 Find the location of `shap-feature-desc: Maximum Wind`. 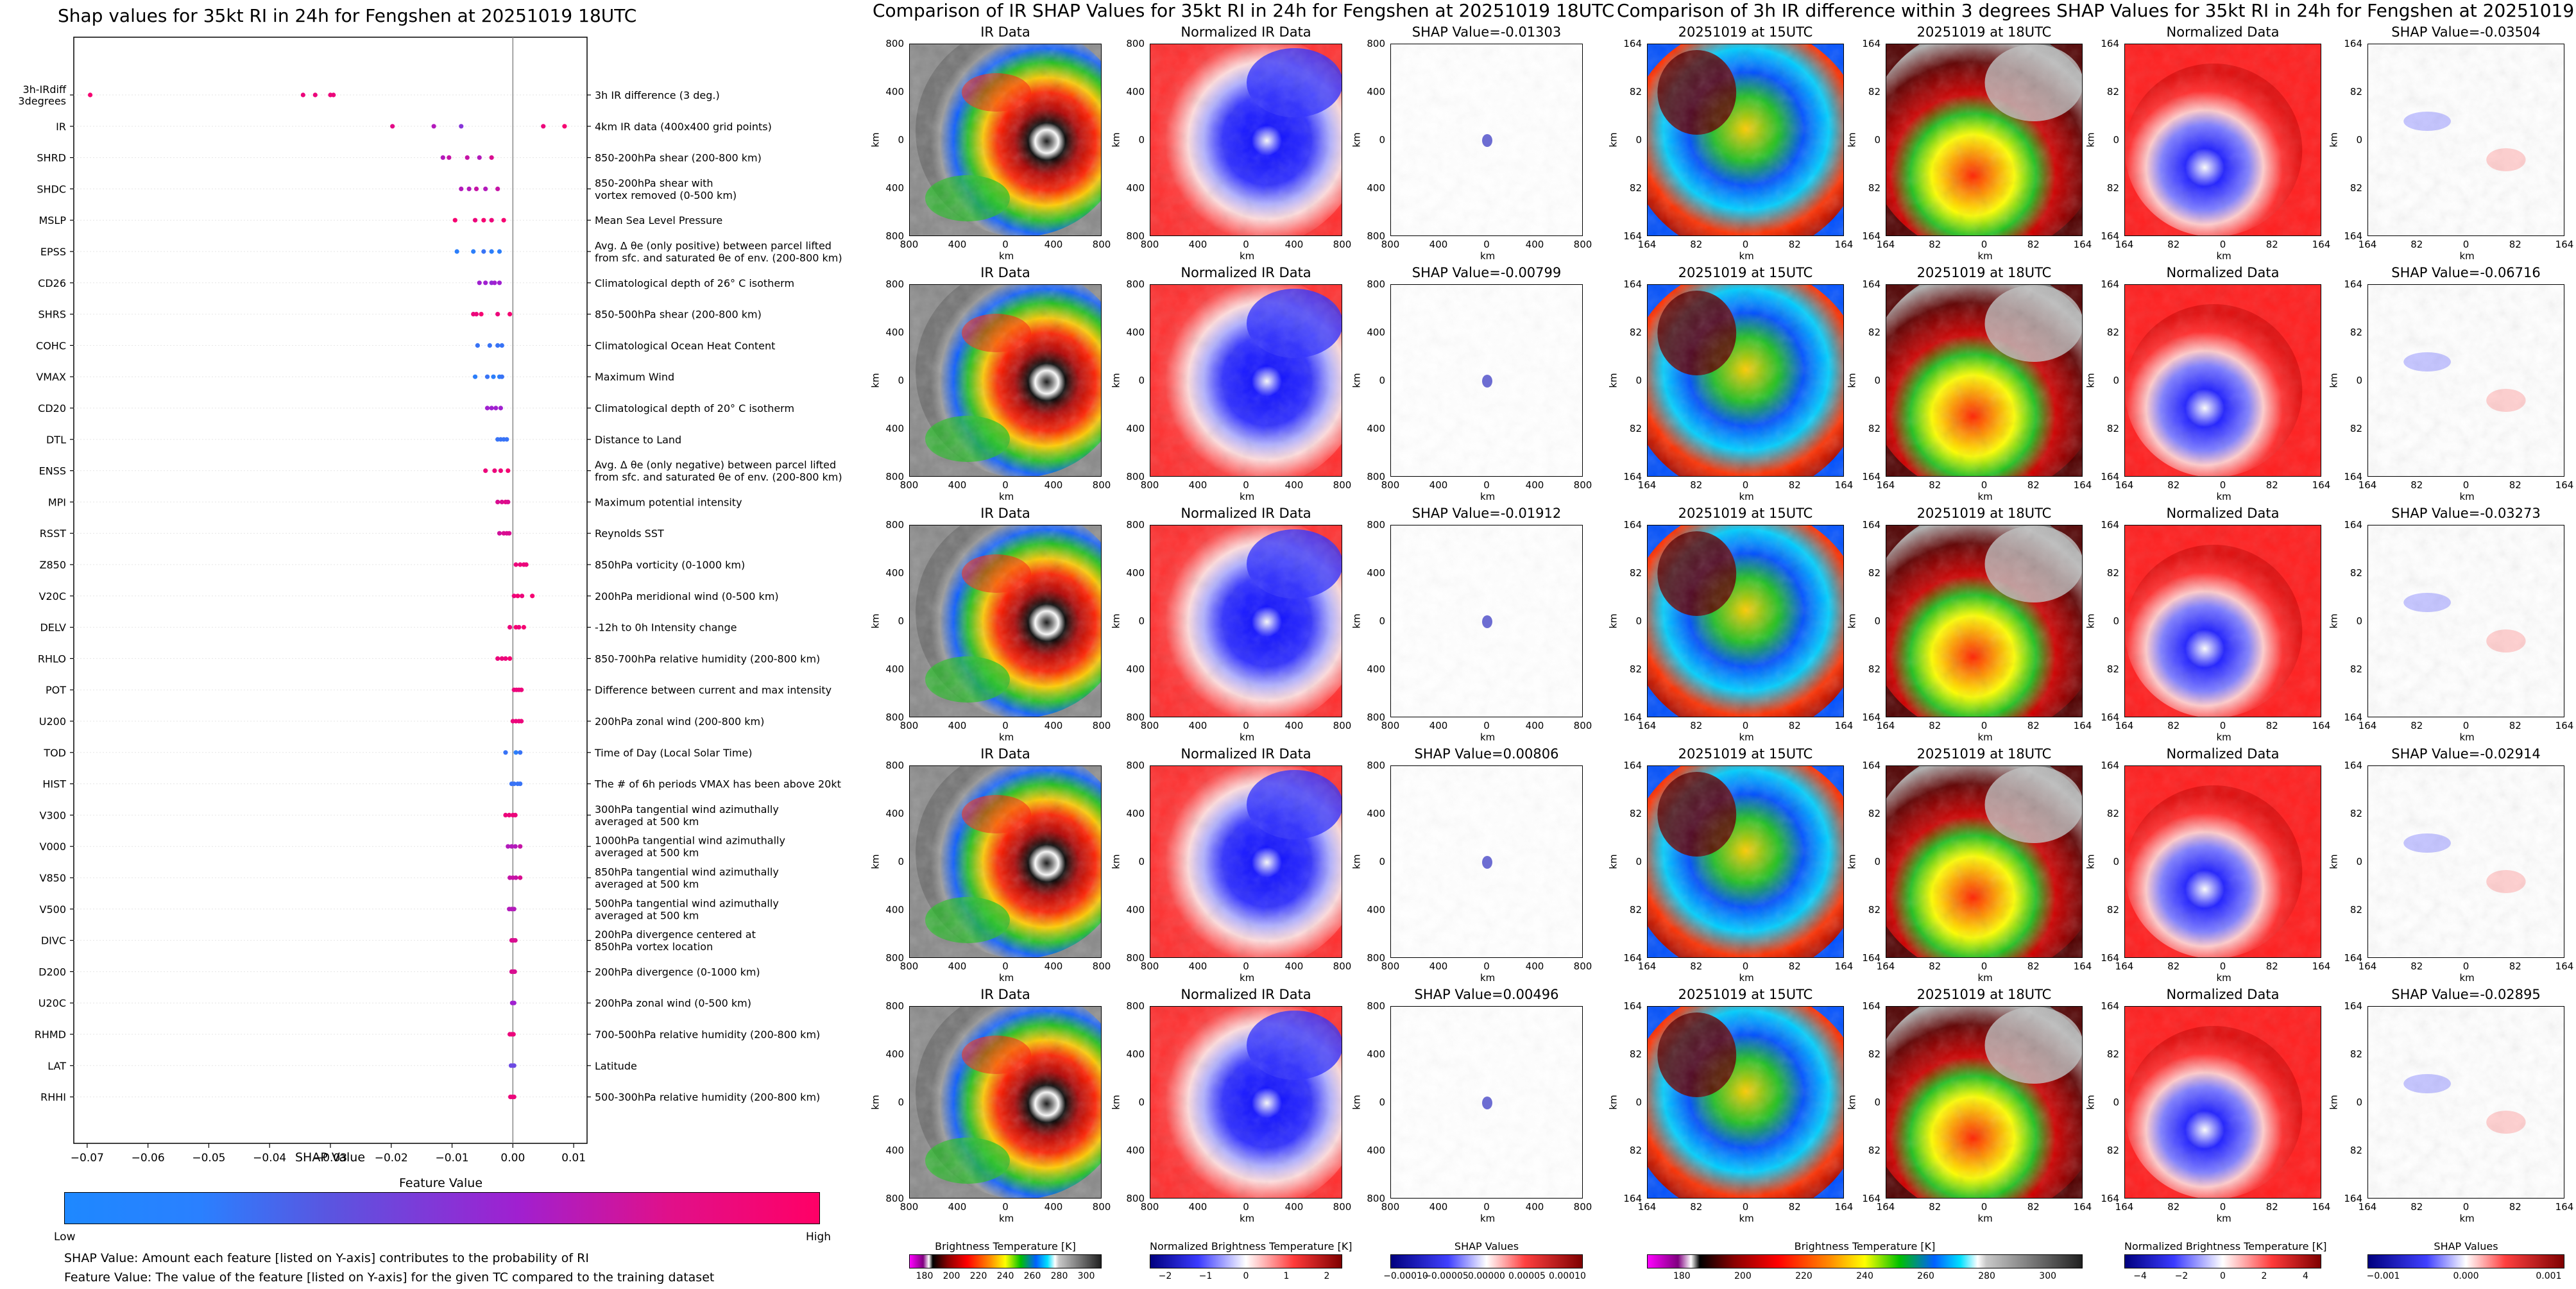

shap-feature-desc: Maximum Wind is located at coordinates (634, 377).